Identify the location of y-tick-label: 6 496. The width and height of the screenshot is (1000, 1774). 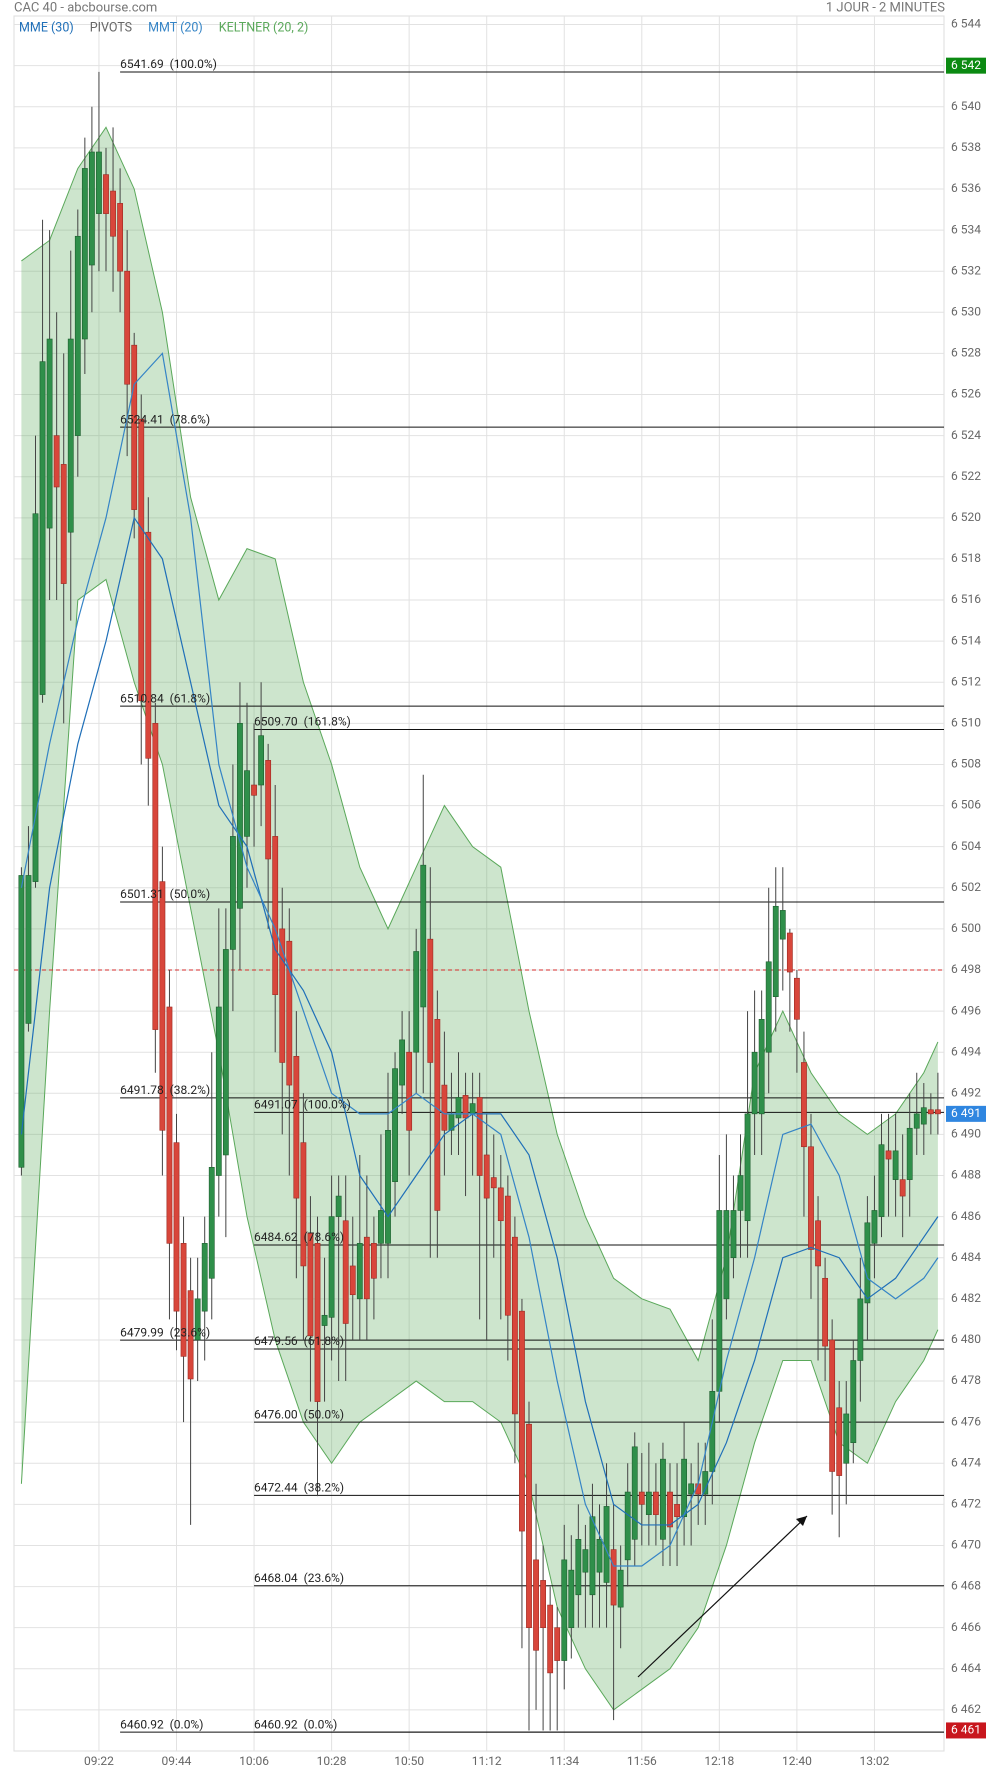
(966, 1010).